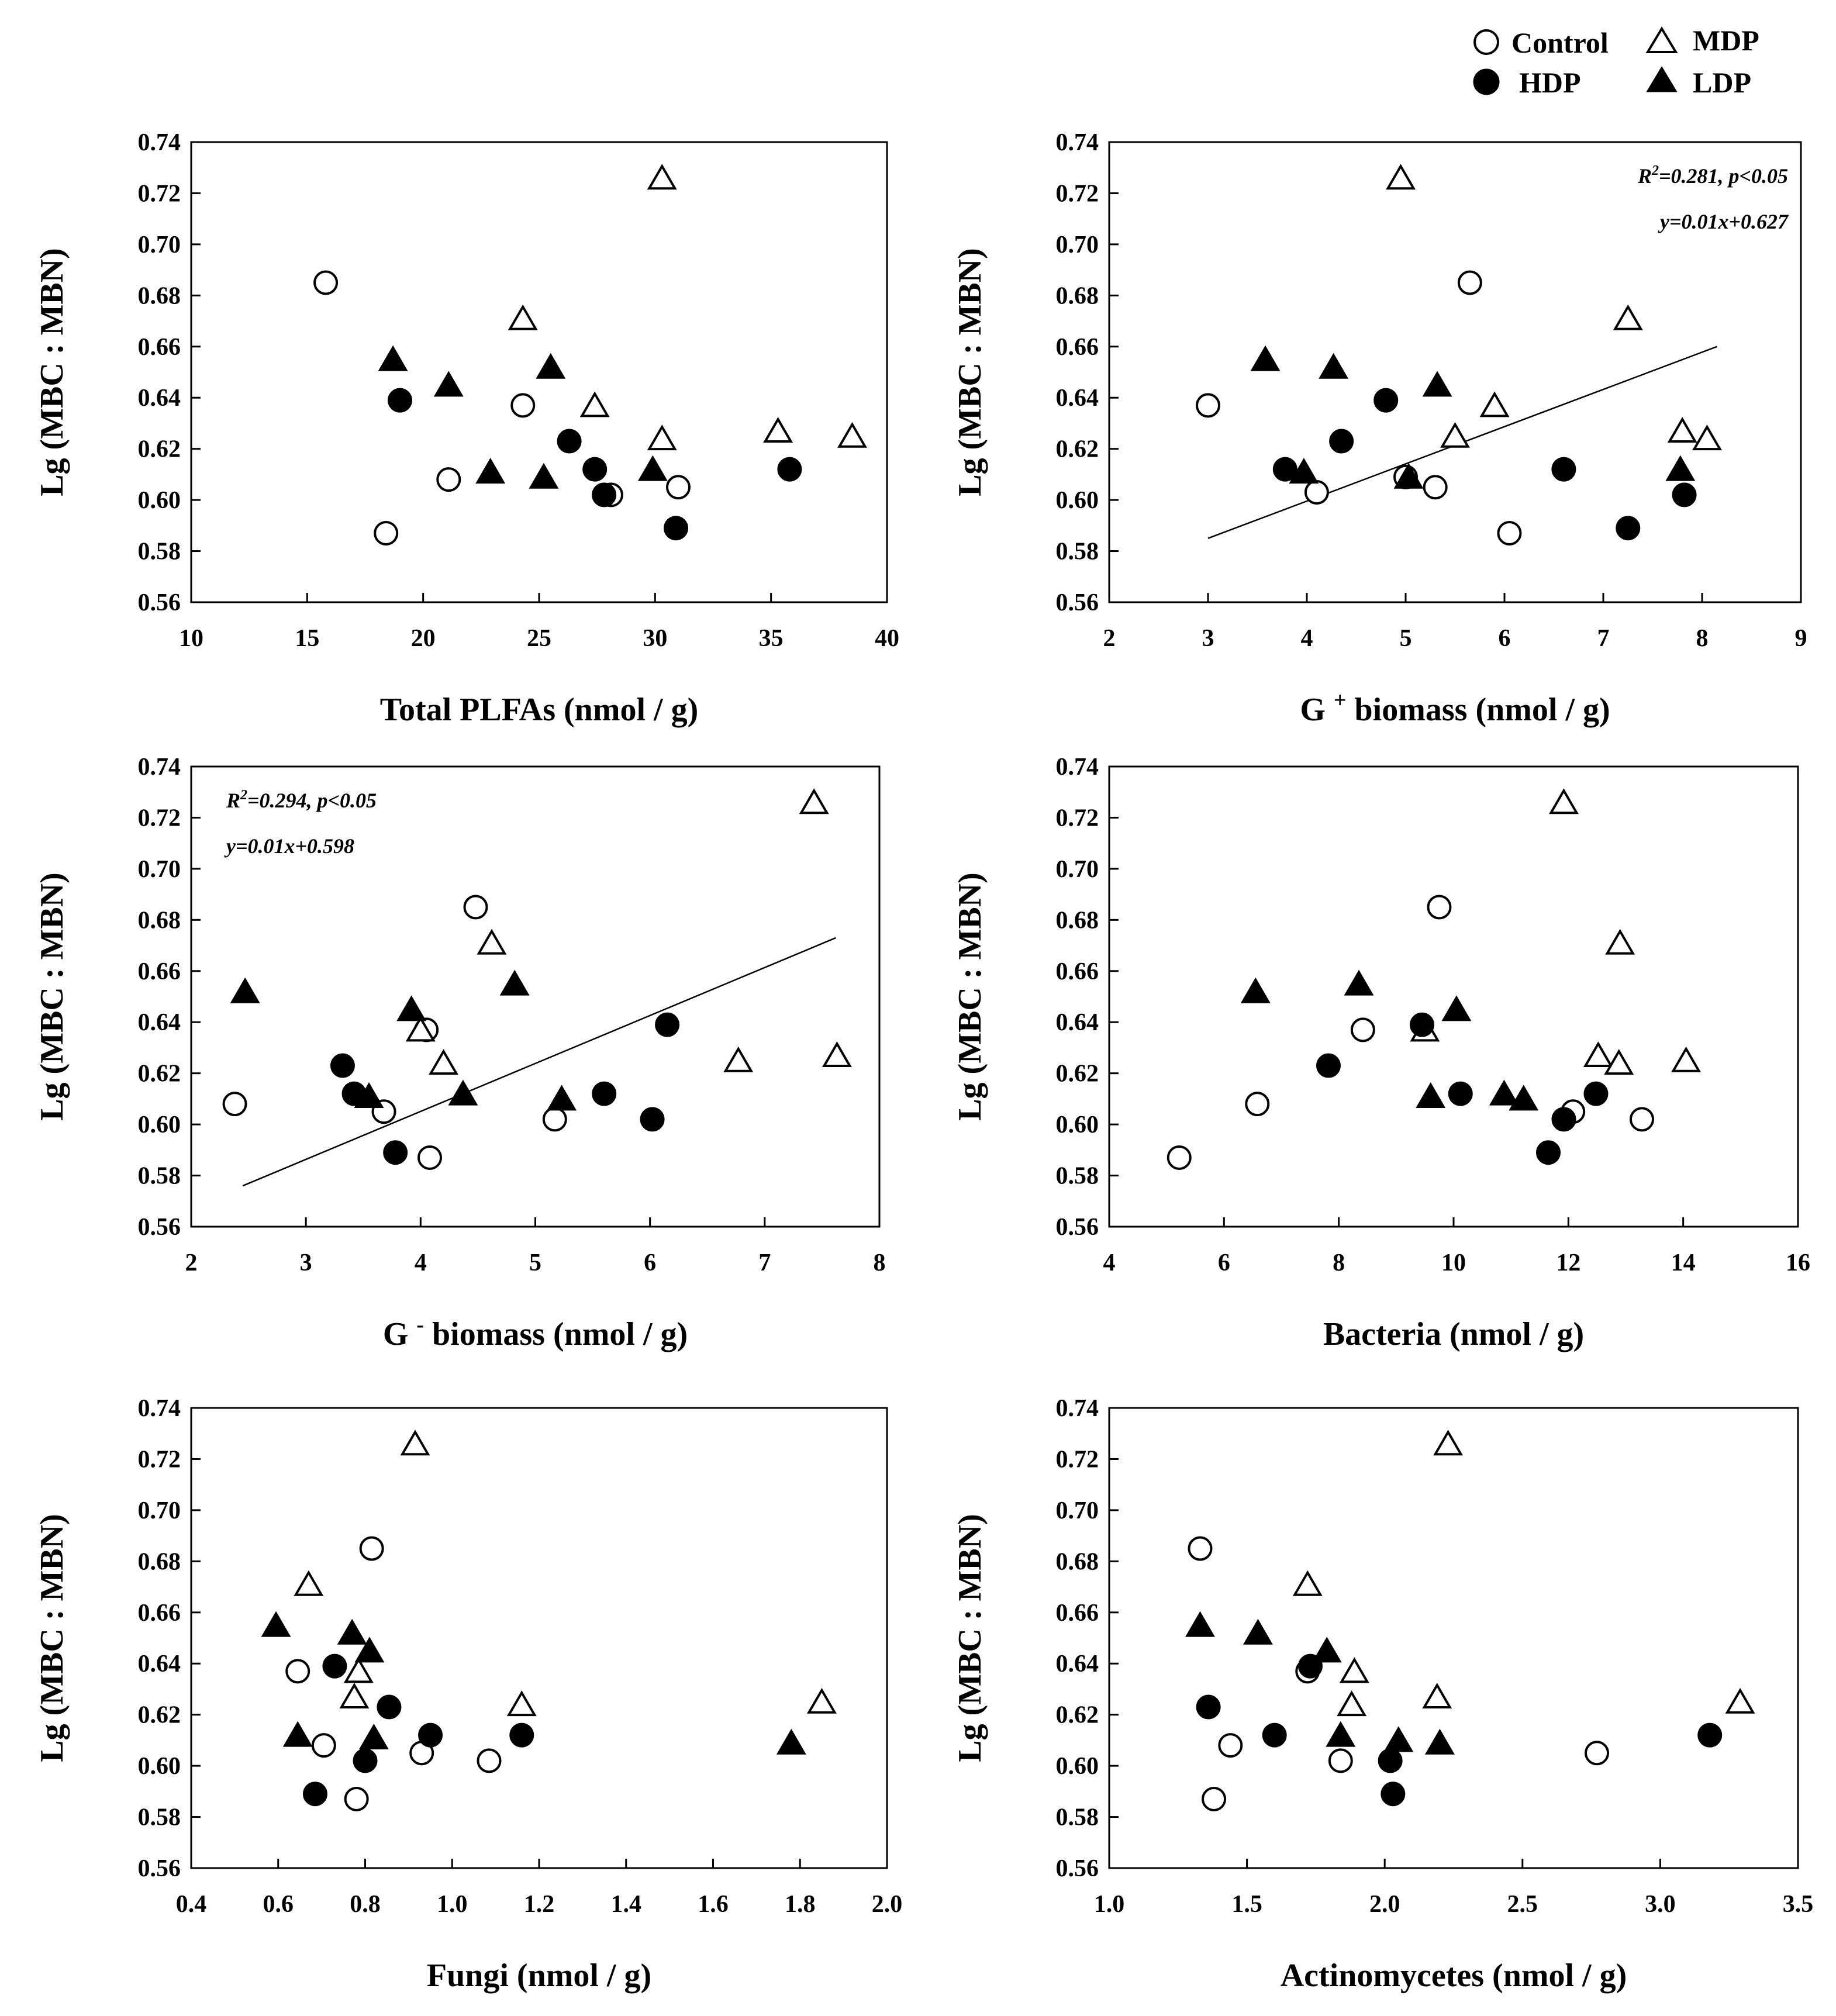  I want to click on legend-marker-ldp, so click(1662, 79).